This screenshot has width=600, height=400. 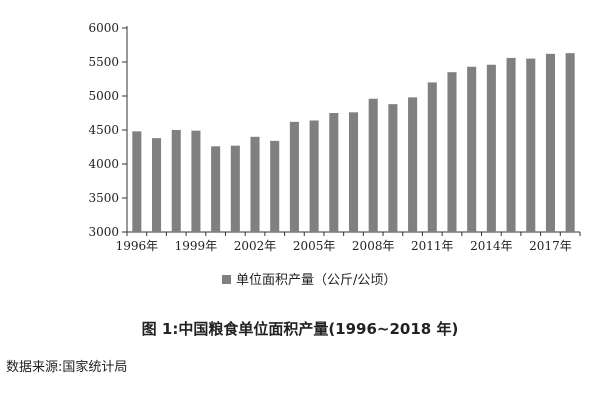 What do you see at coordinates (348, 242) in the screenshot?
I see `x-axis: 1996年 1999年 2002年 2005年 2008年 2011年 2014年 2017年` at bounding box center [348, 242].